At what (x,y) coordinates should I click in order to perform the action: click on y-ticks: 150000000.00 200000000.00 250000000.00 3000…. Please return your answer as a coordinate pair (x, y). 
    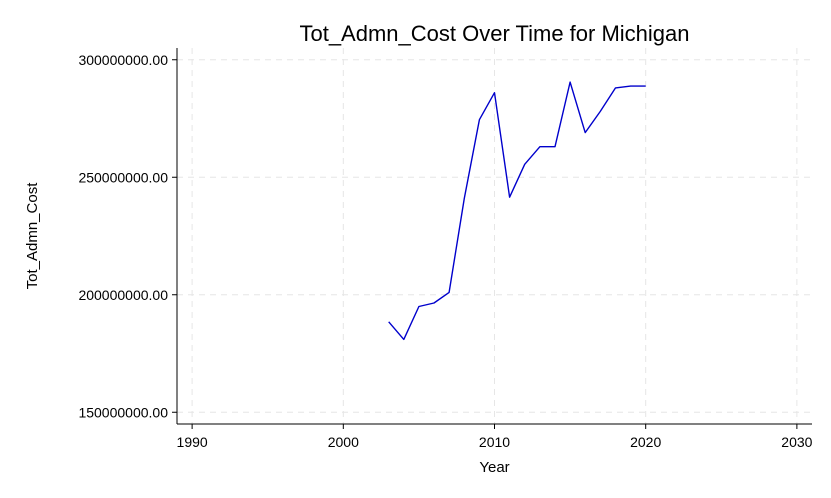
    Looking at the image, I should click on (127, 236).